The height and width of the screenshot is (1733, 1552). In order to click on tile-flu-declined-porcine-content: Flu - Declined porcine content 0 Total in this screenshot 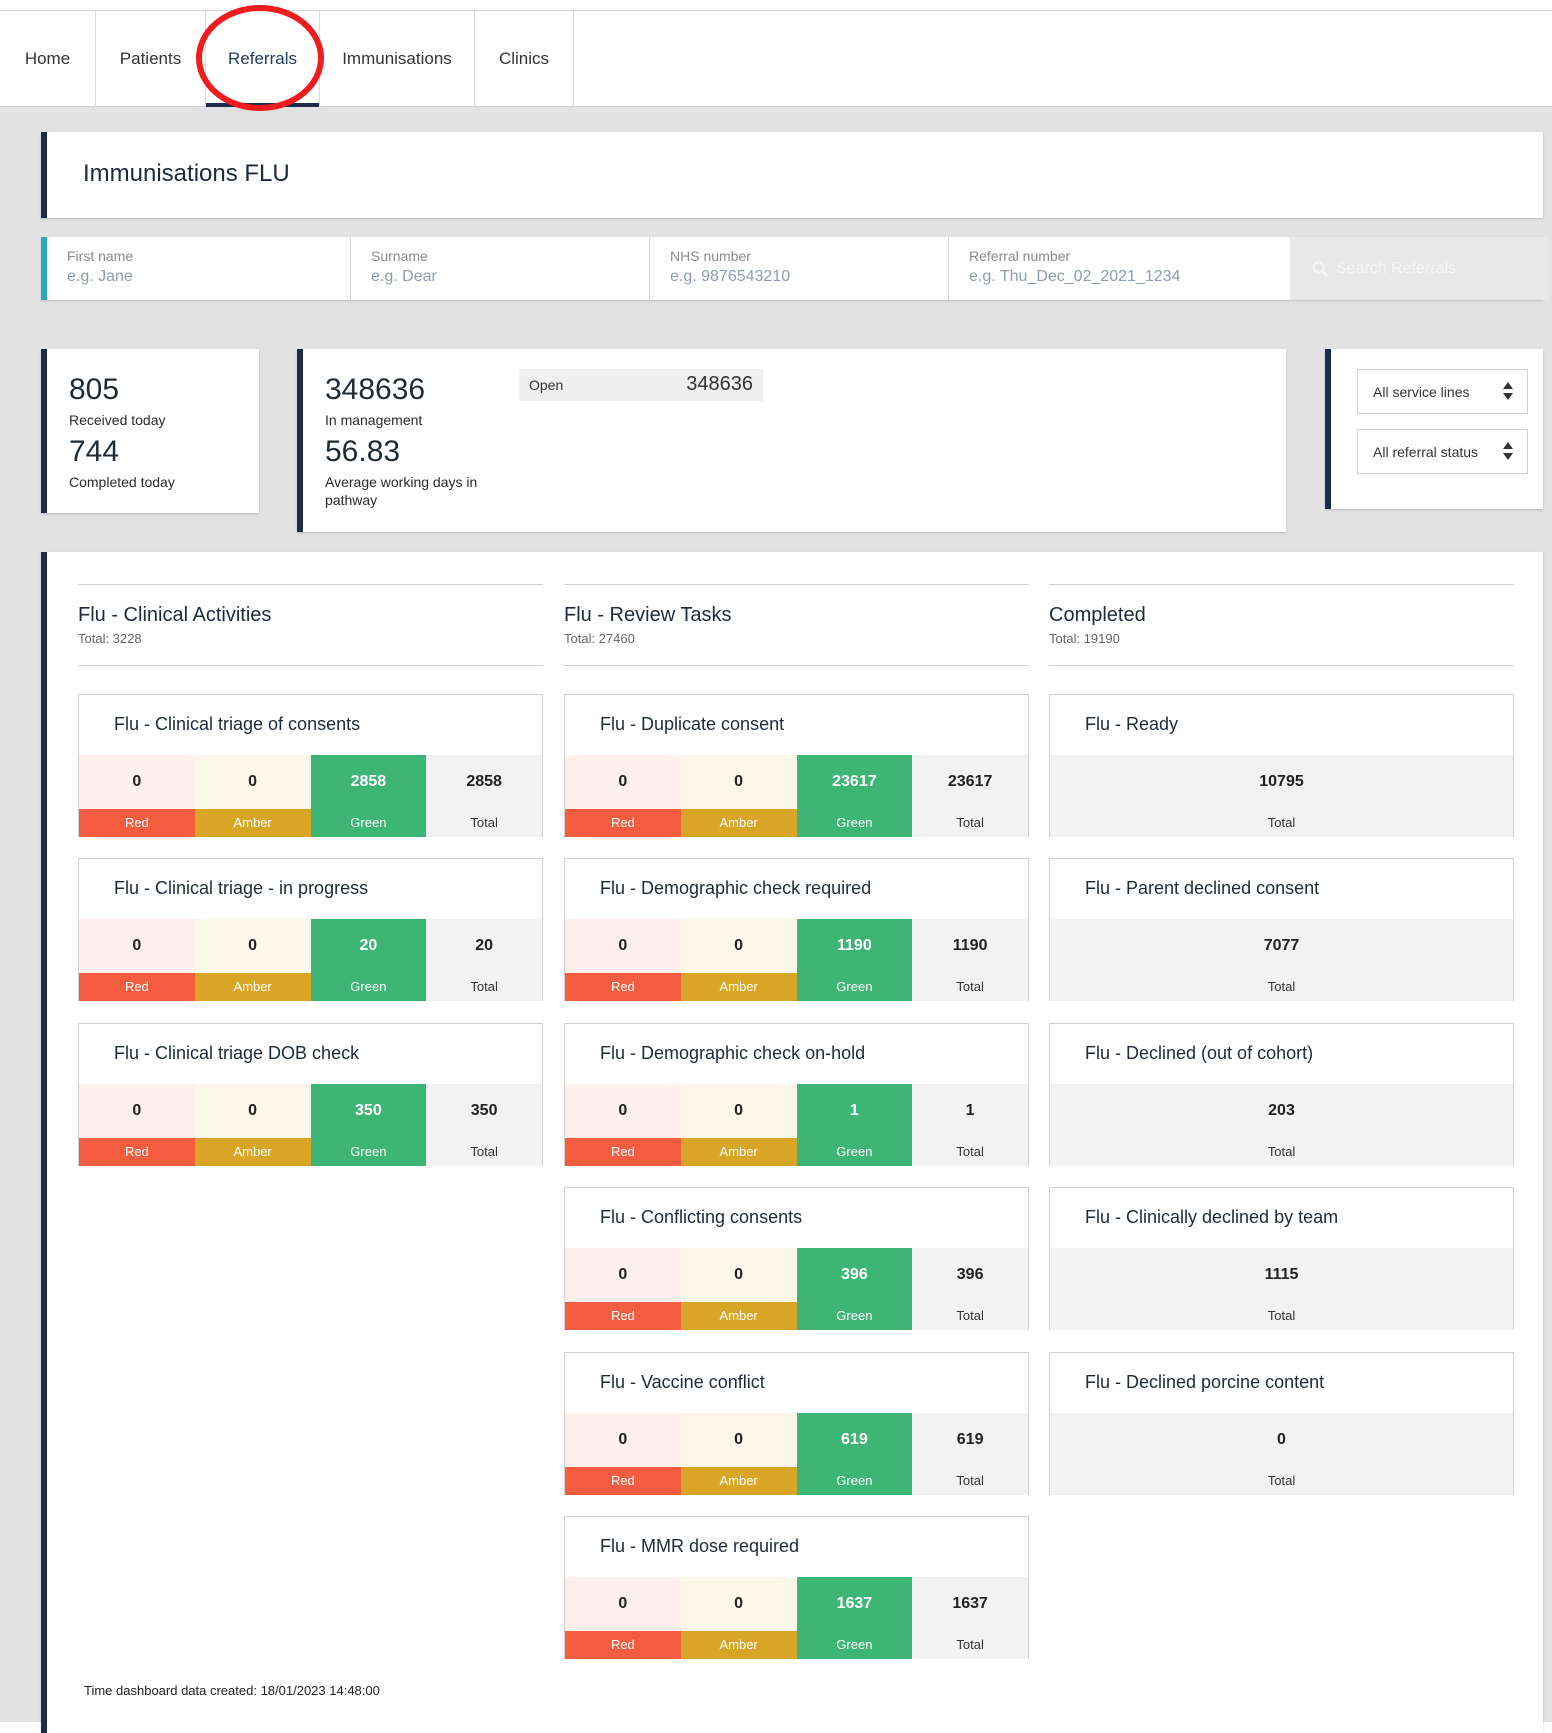, I will do `click(1281, 1423)`.